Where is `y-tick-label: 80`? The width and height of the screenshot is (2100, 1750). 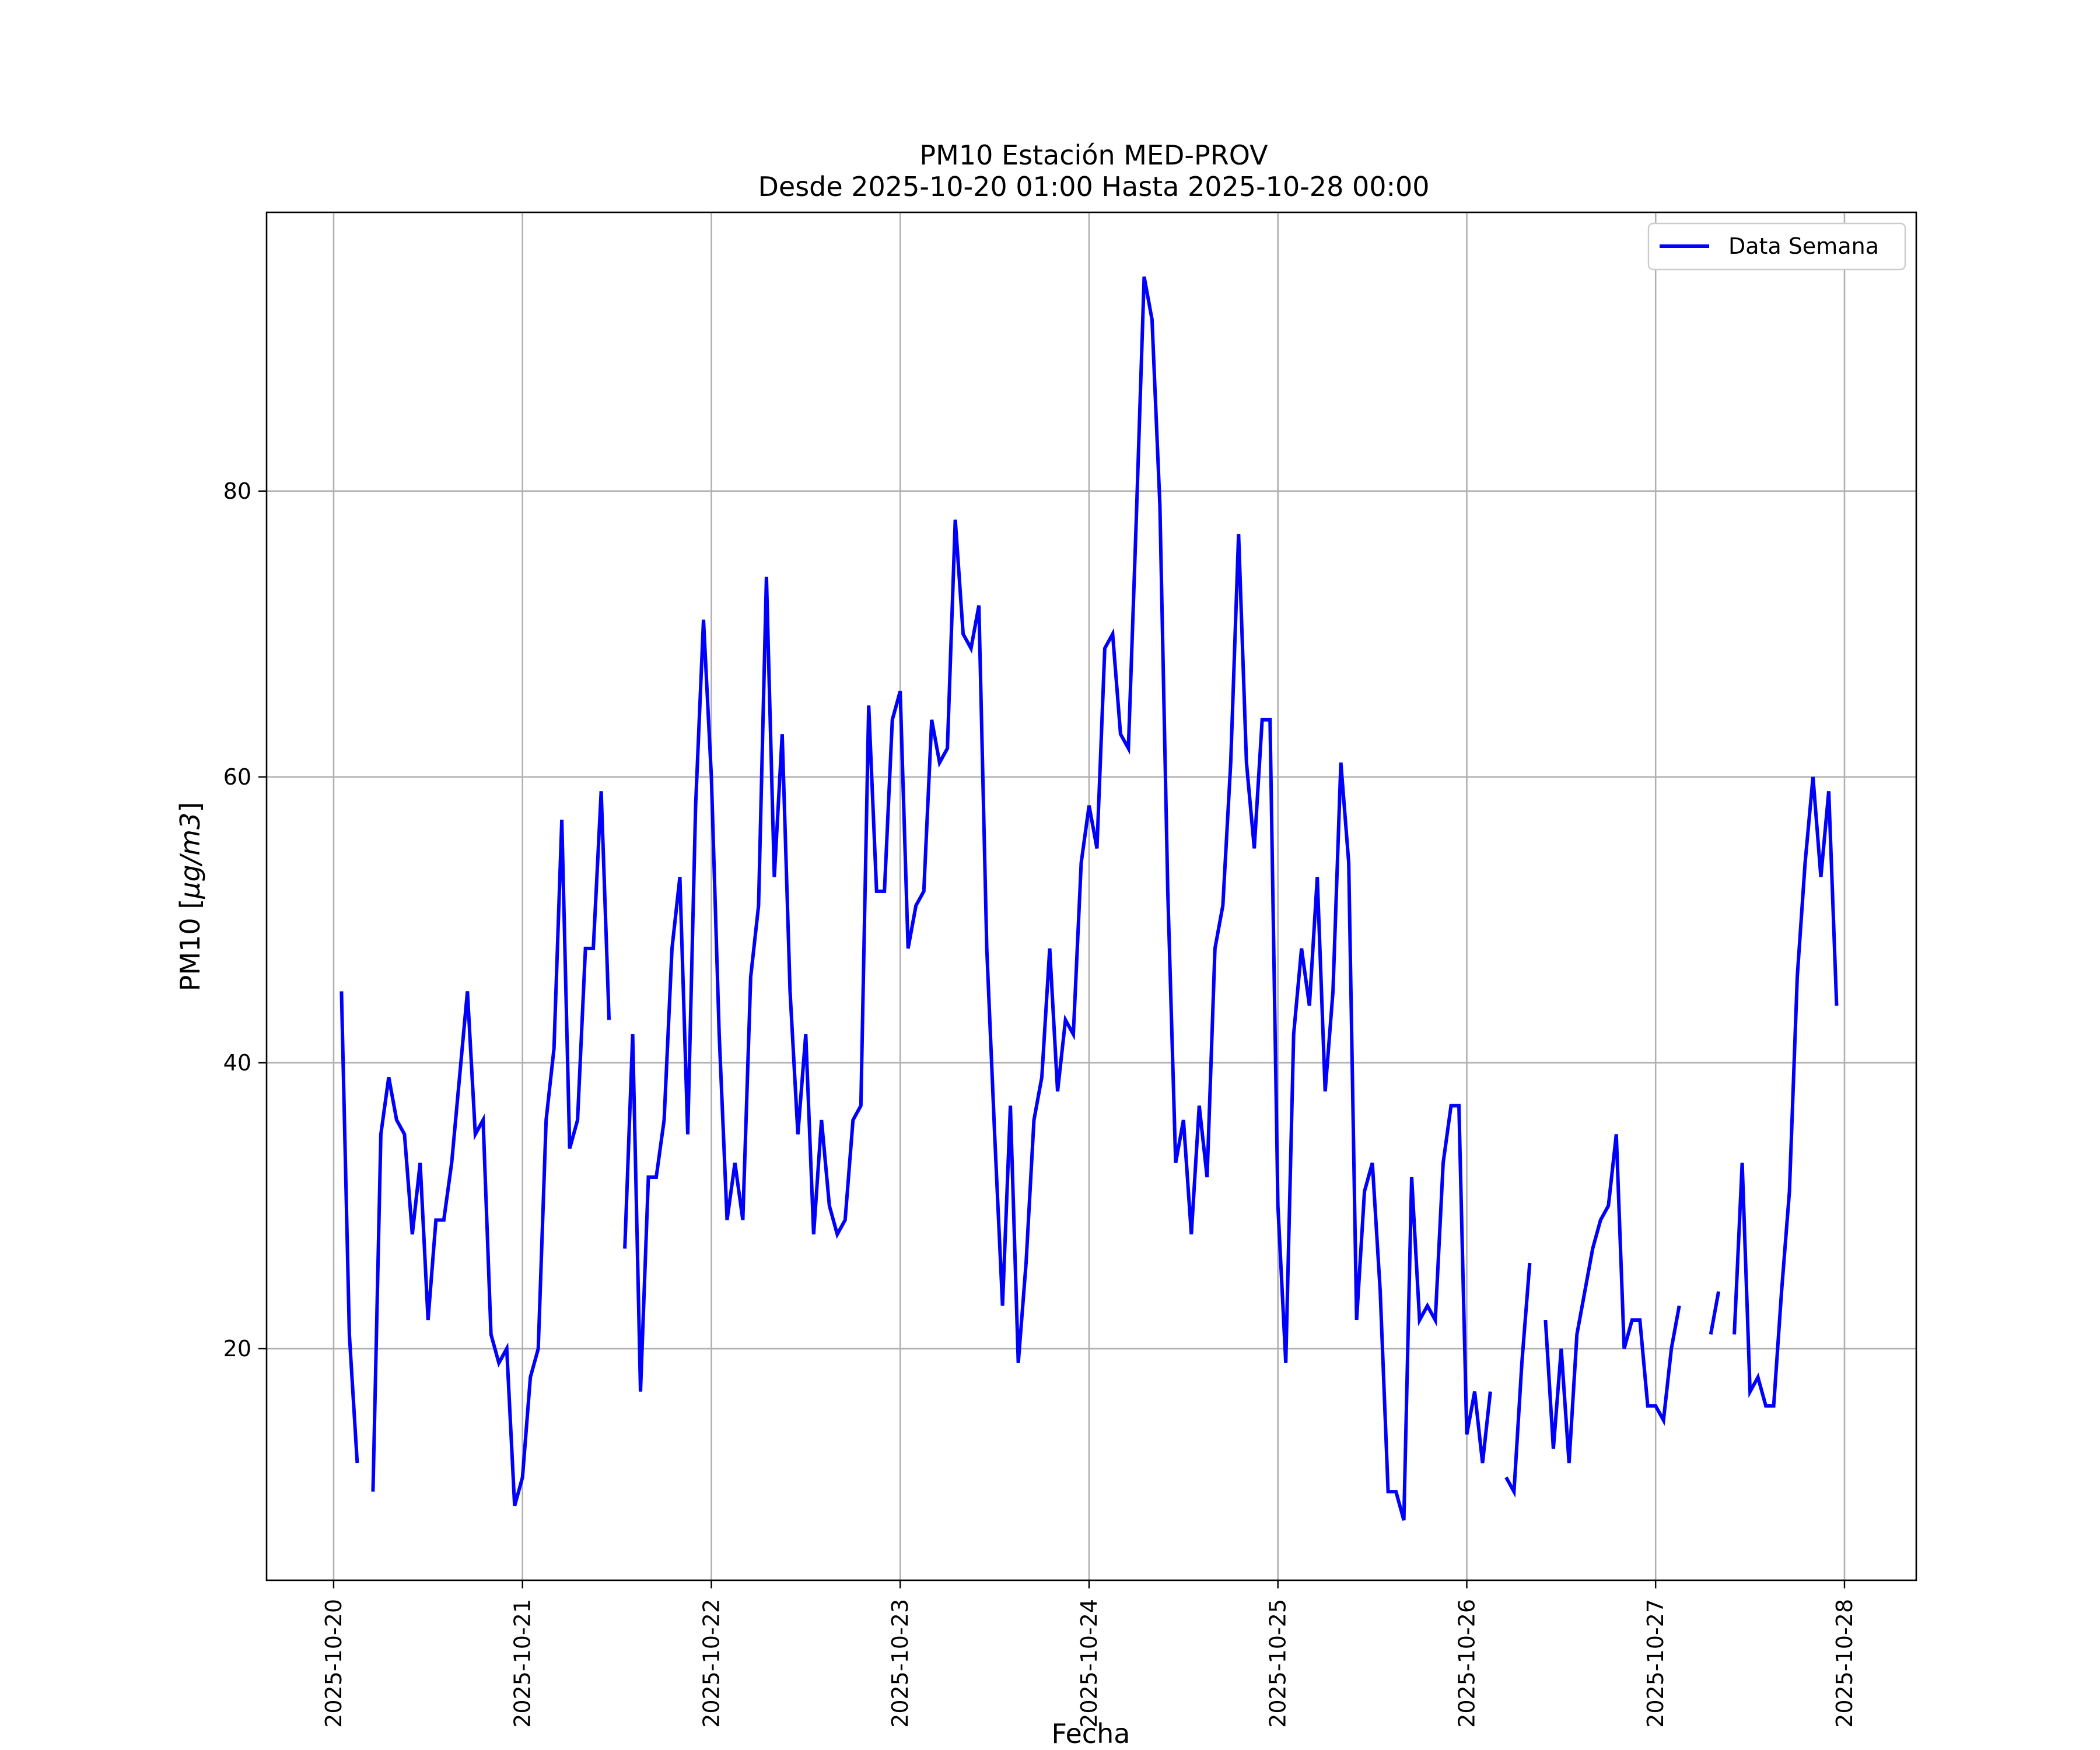 y-tick-label: 80 is located at coordinates (237, 491).